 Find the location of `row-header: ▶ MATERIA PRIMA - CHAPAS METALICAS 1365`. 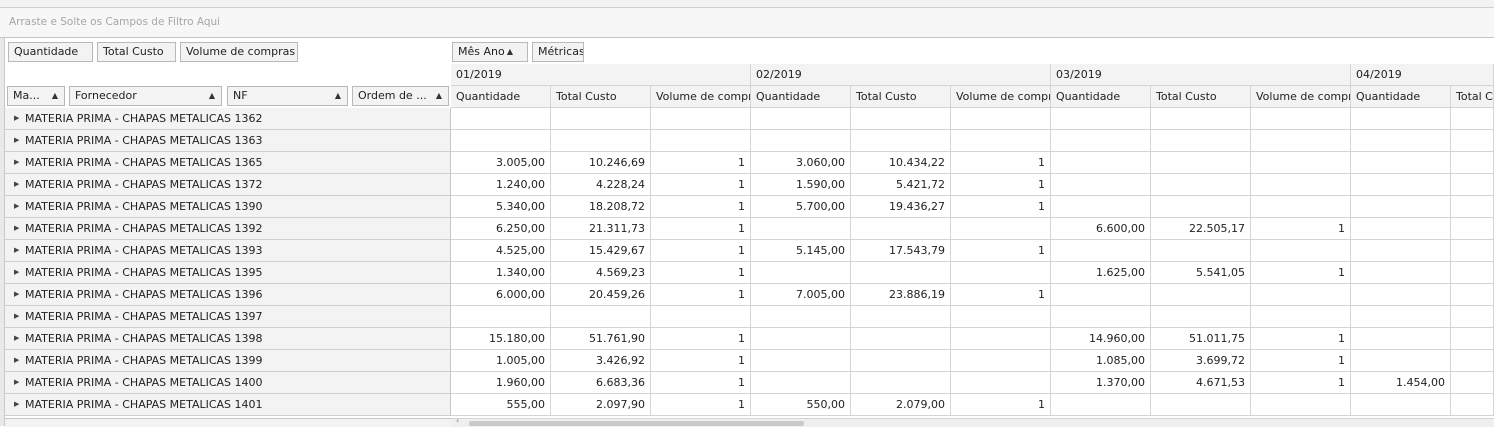

row-header: ▶ MATERIA PRIMA - CHAPAS METALICAS 1365 is located at coordinates (228, 163).